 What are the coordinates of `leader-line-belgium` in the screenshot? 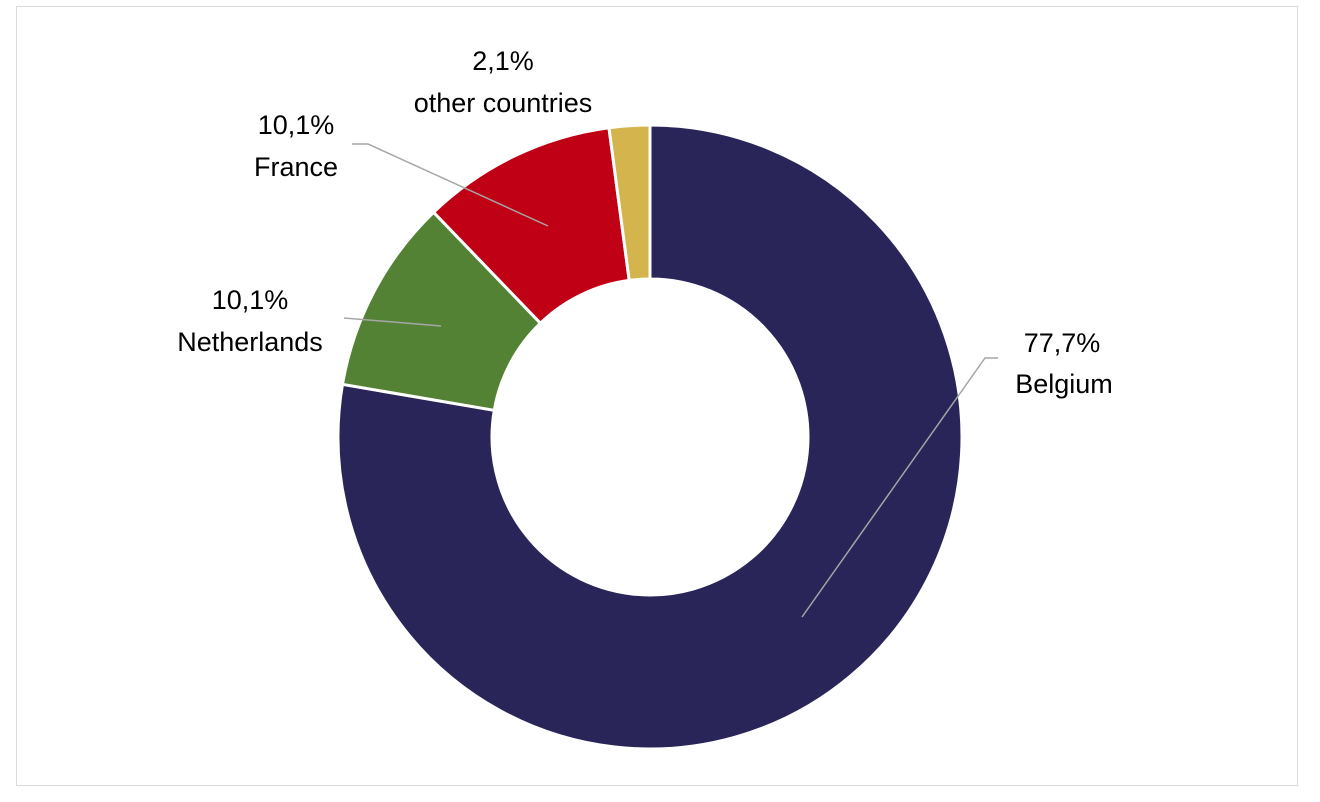 It's located at (899, 487).